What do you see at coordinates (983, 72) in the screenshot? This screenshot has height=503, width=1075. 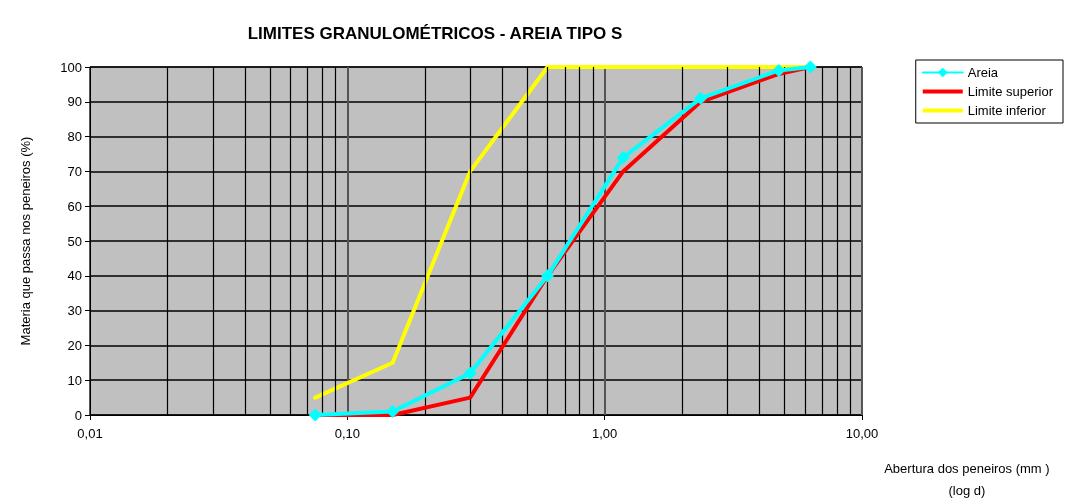 I see `legend-label: Areia` at bounding box center [983, 72].